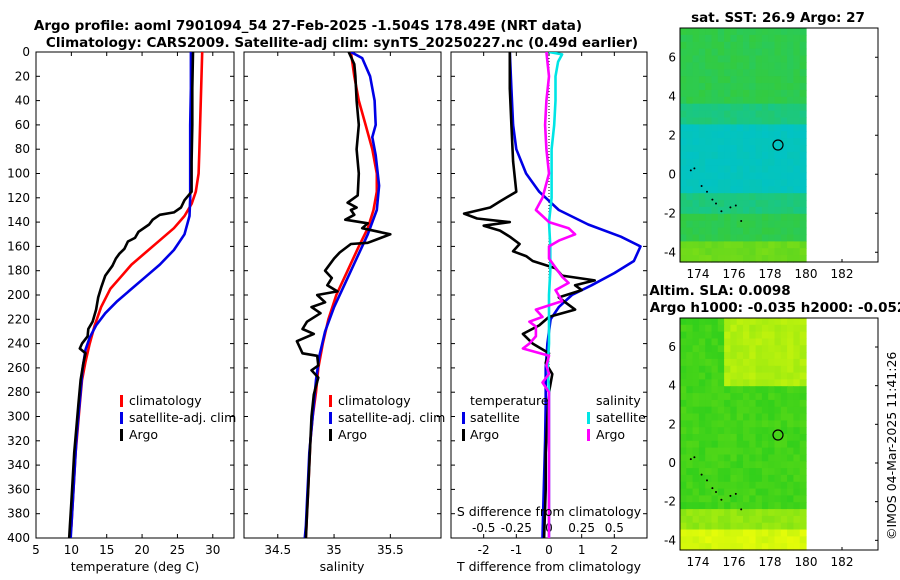 The height and width of the screenshot is (580, 900). I want to click on legend-title-temperature: temperature, so click(509, 400).